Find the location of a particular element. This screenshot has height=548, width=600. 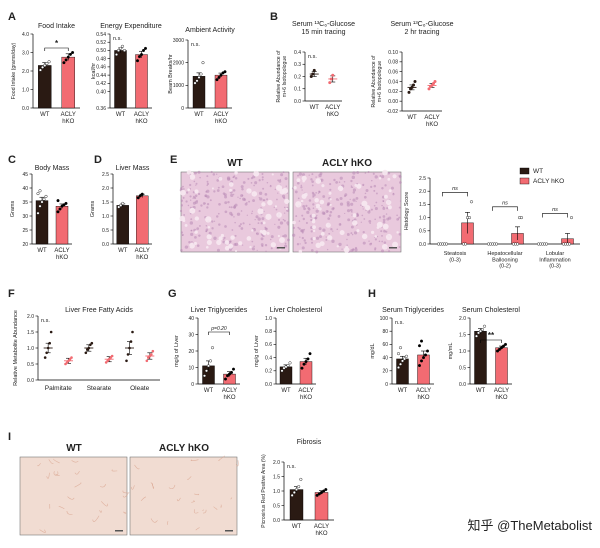

y-tick-label: 30 is located at coordinates (191, 335).